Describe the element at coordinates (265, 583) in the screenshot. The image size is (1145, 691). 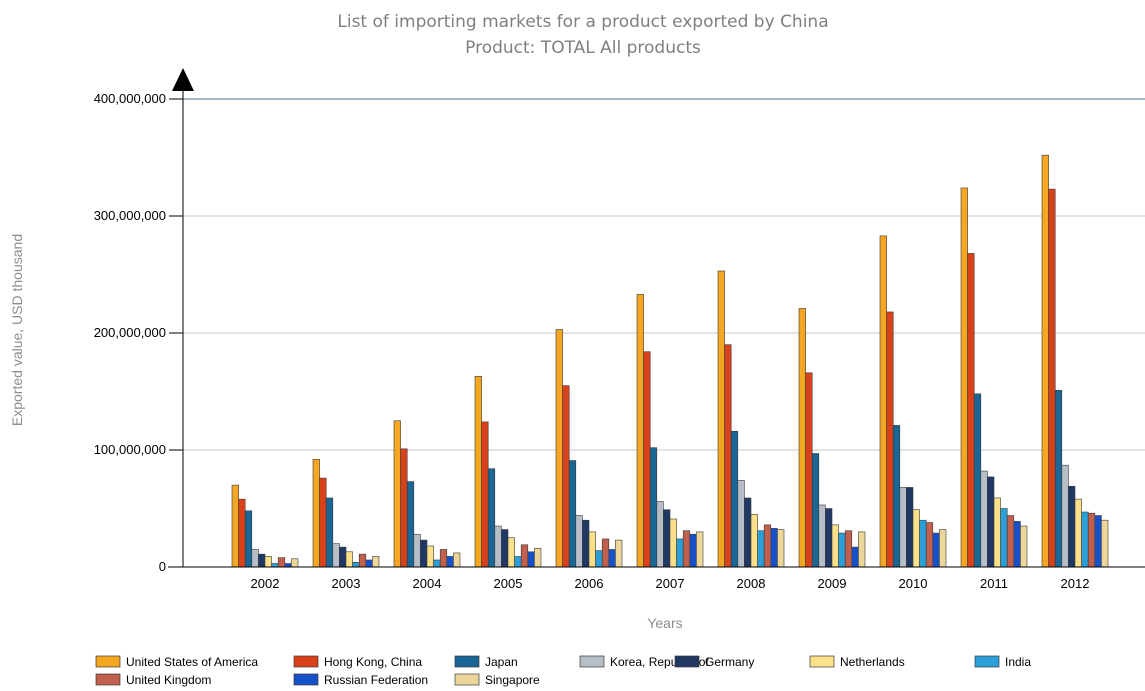
I see `x-tick-label: 2002` at that location.